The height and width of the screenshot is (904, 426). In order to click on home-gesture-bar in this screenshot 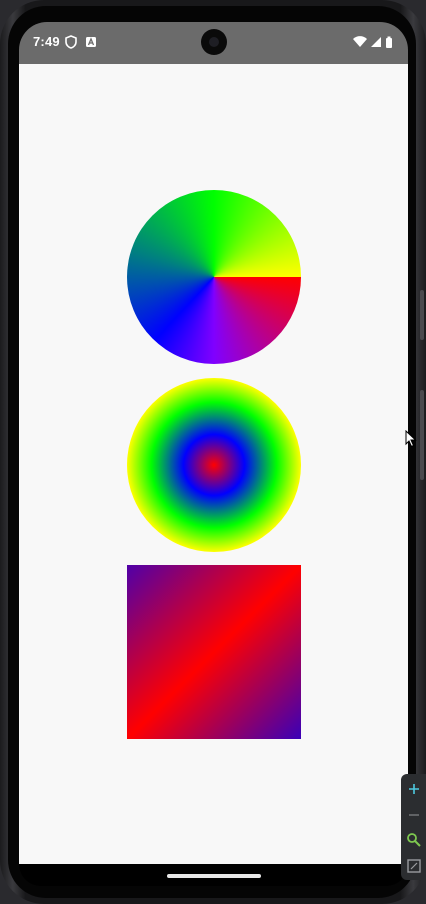, I will do `click(214, 876)`.